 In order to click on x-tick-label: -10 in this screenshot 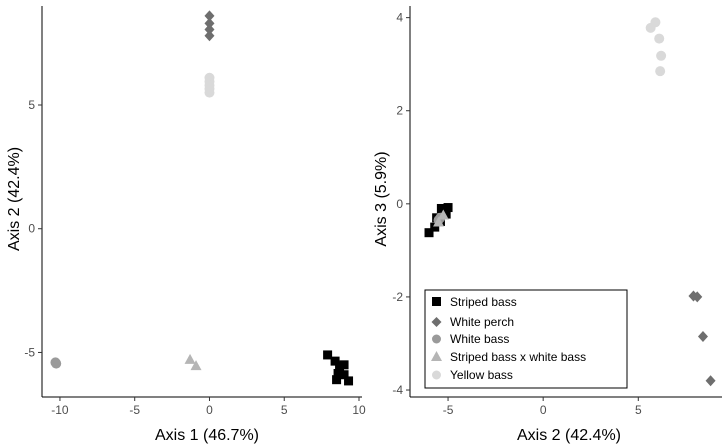, I will do `click(60, 410)`.